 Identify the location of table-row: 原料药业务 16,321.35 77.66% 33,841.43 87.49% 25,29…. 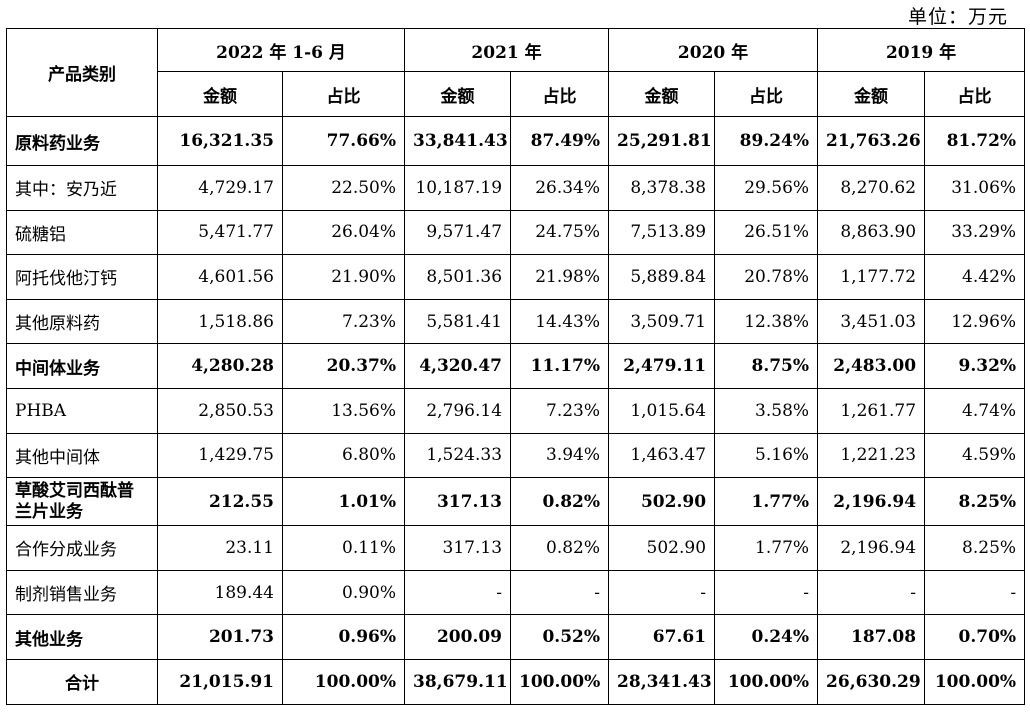
(516, 141).